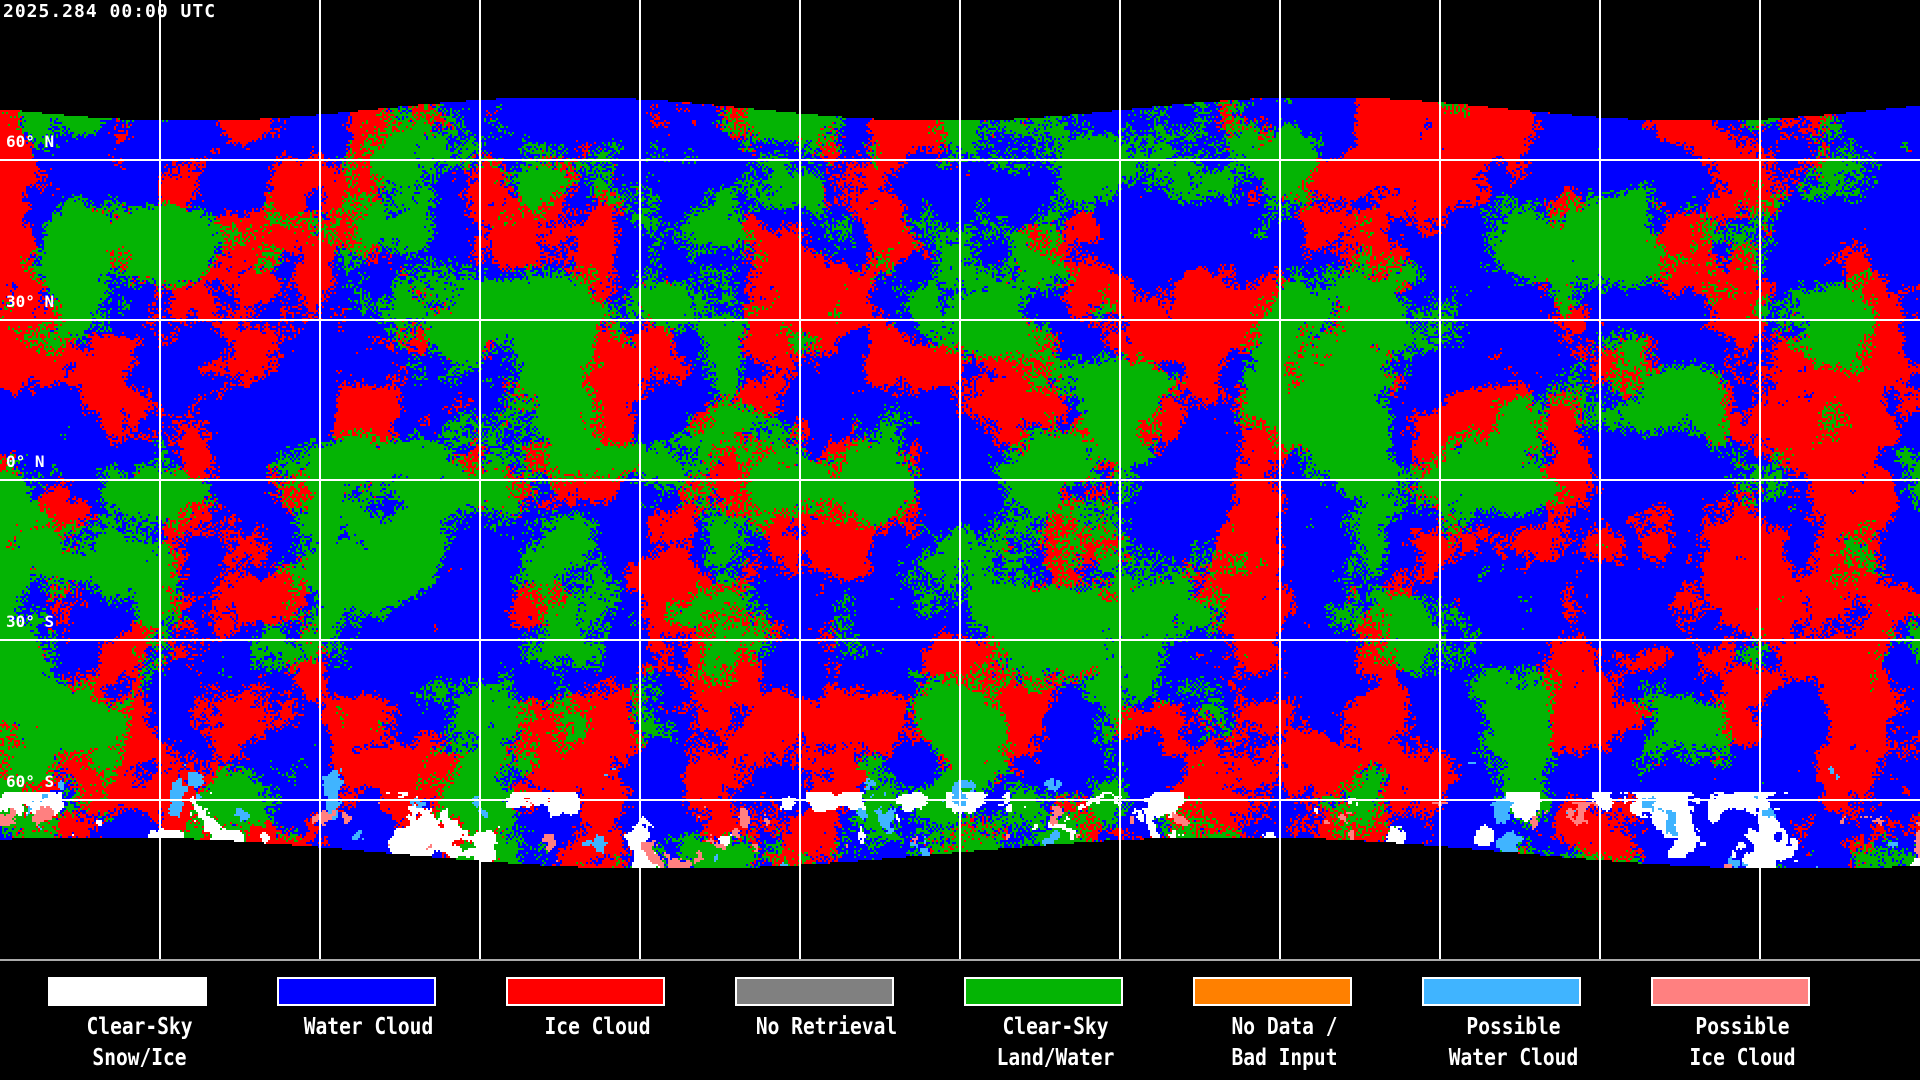  Describe the element at coordinates (30, 781) in the screenshot. I see `lat-label-60s: 60° S` at that location.